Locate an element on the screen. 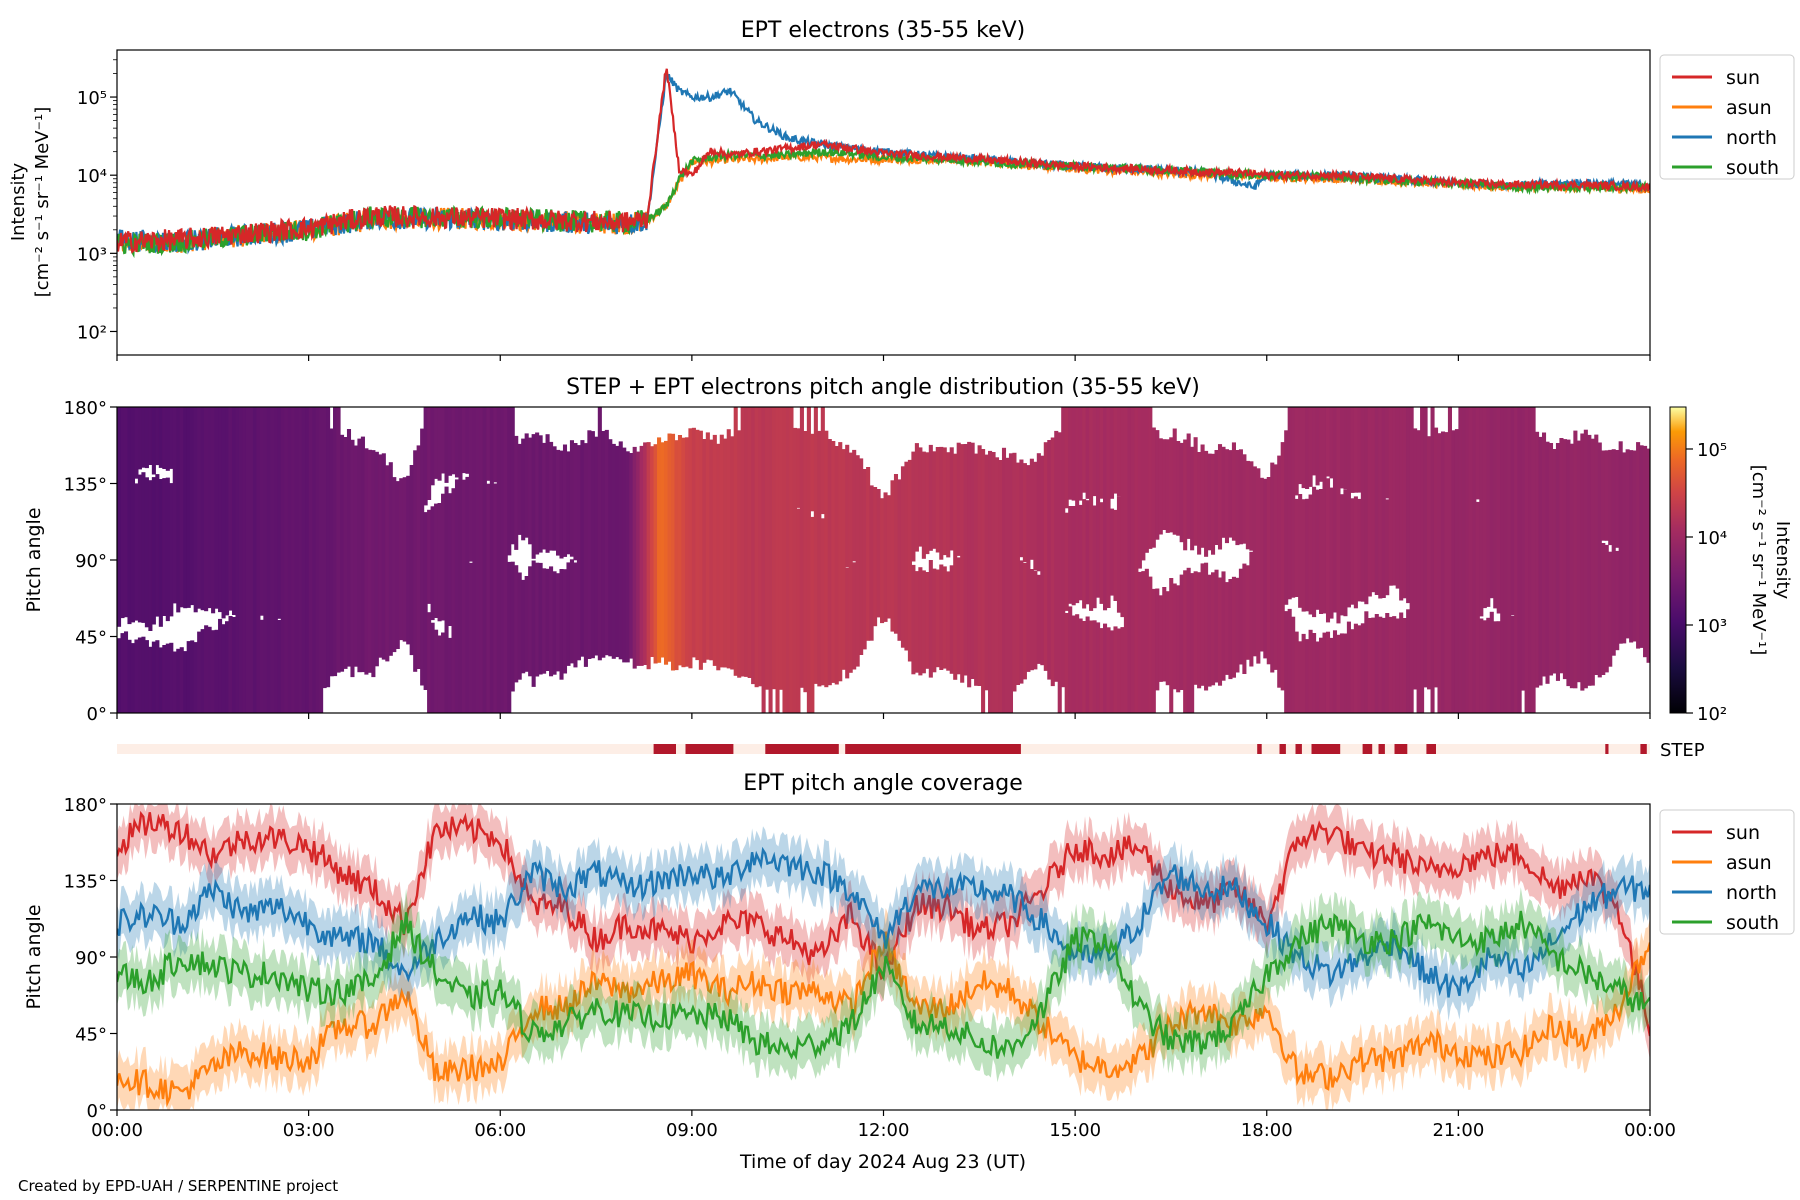 Image resolution: width=1800 pixels, height=1200 pixels. intensity-ylabel: Intensity [cm⁻² s⁻¹ sr⁻¹ MeV⁻¹] is located at coordinates (30, 202).